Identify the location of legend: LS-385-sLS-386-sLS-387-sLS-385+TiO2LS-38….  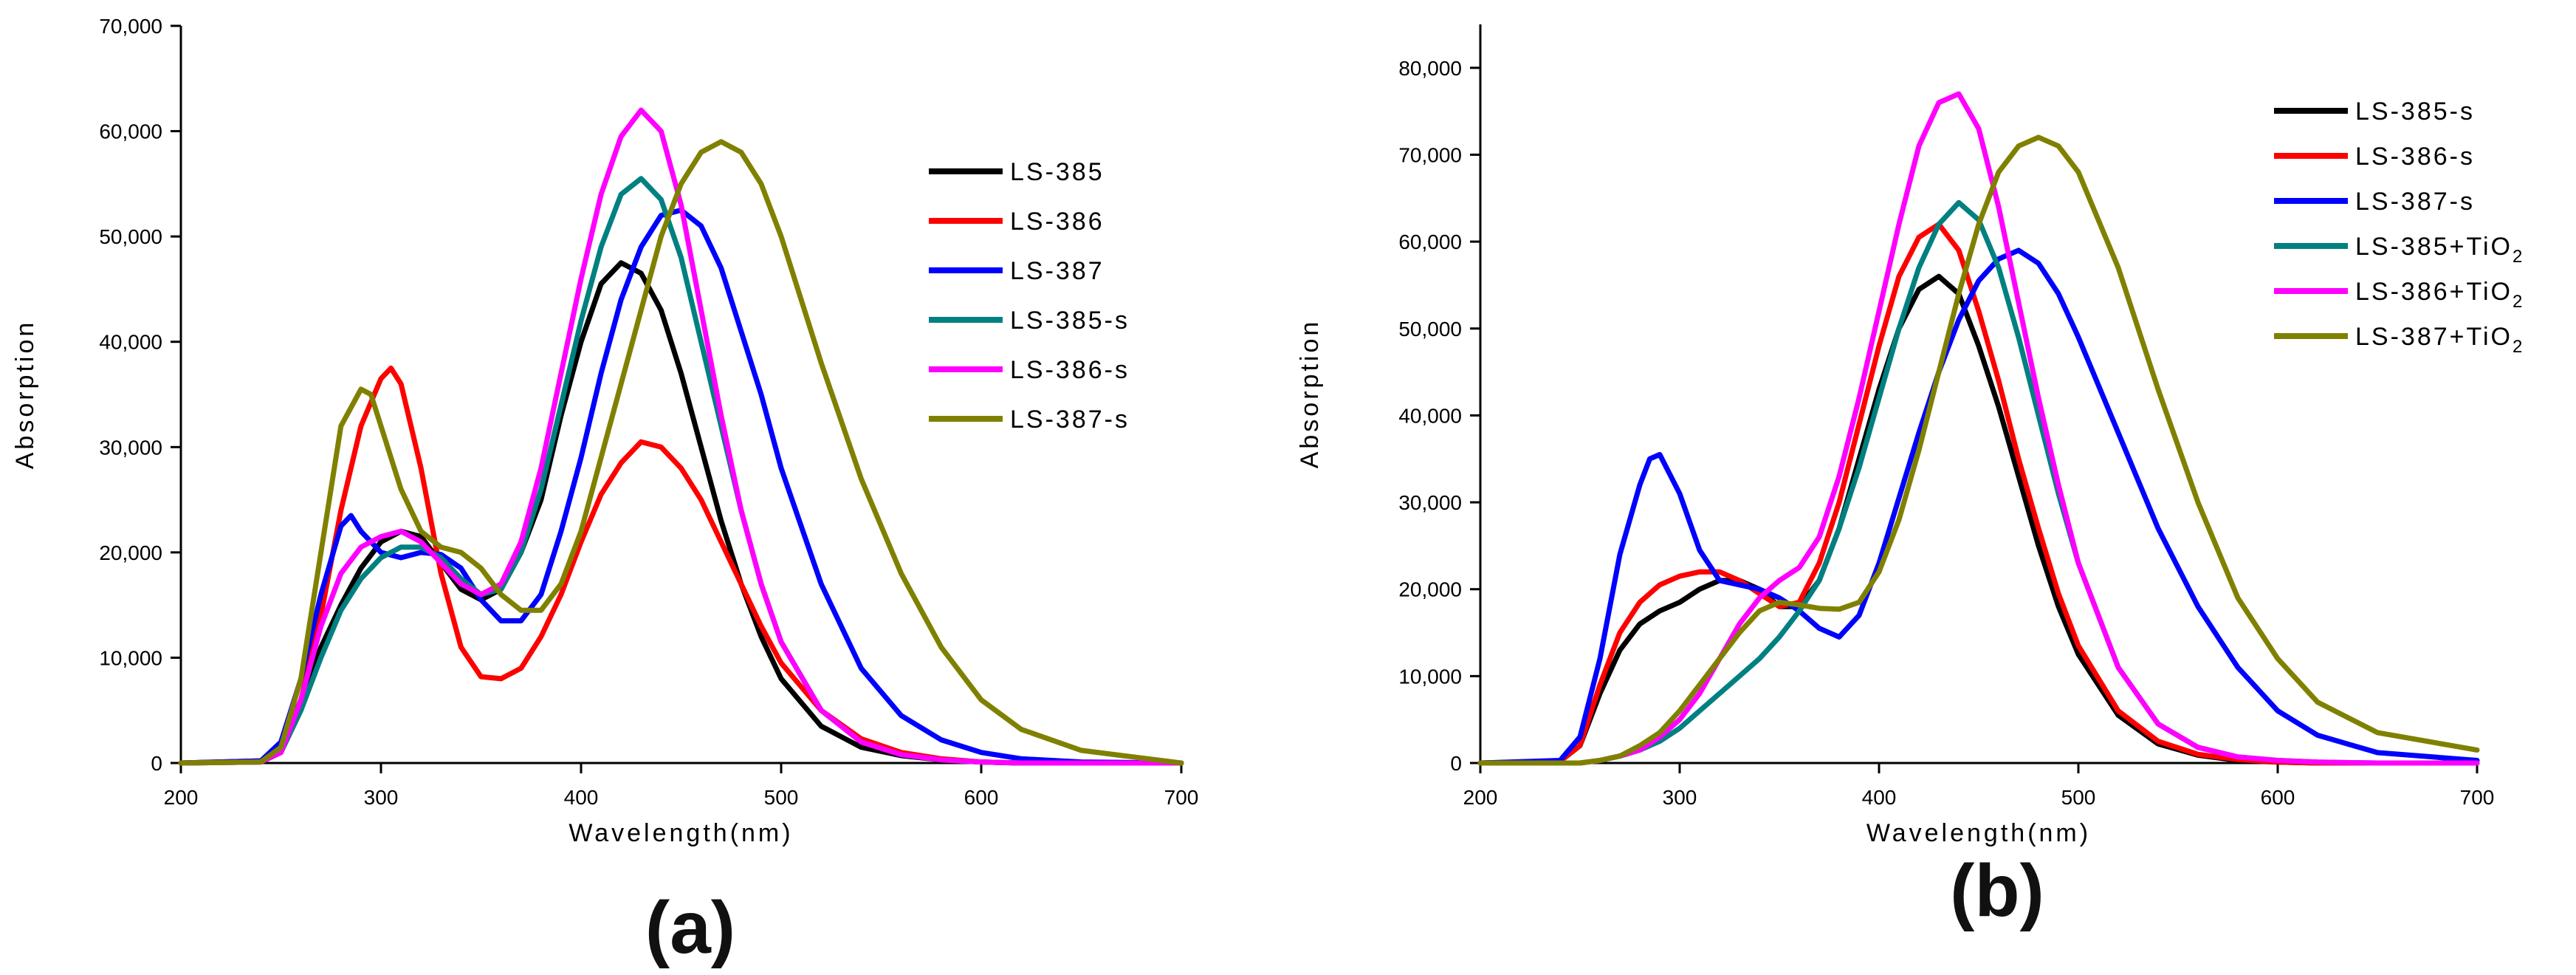
(2399, 227).